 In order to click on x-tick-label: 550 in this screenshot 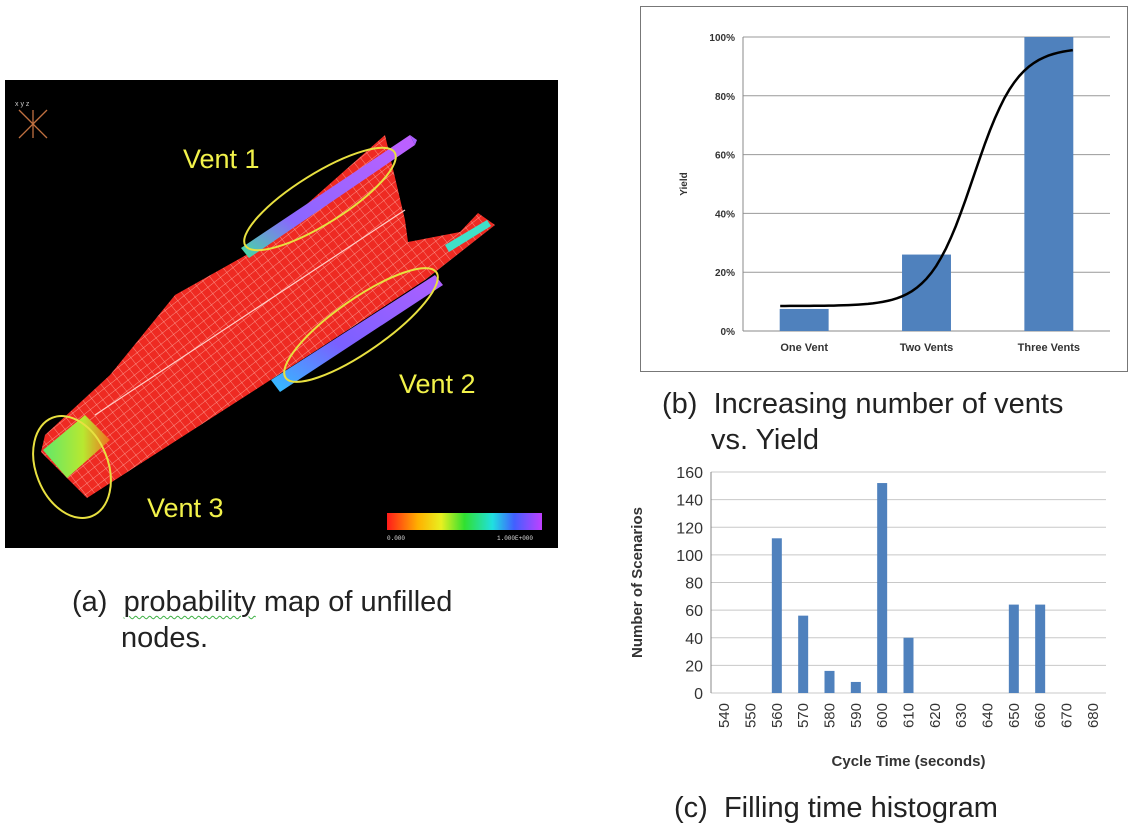, I will do `click(751, 715)`.